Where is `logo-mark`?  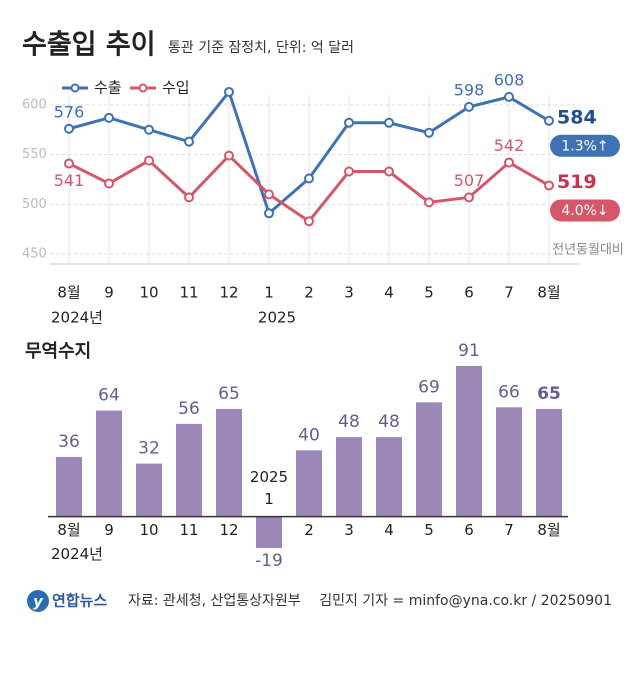
logo-mark is located at coordinates (38, 601).